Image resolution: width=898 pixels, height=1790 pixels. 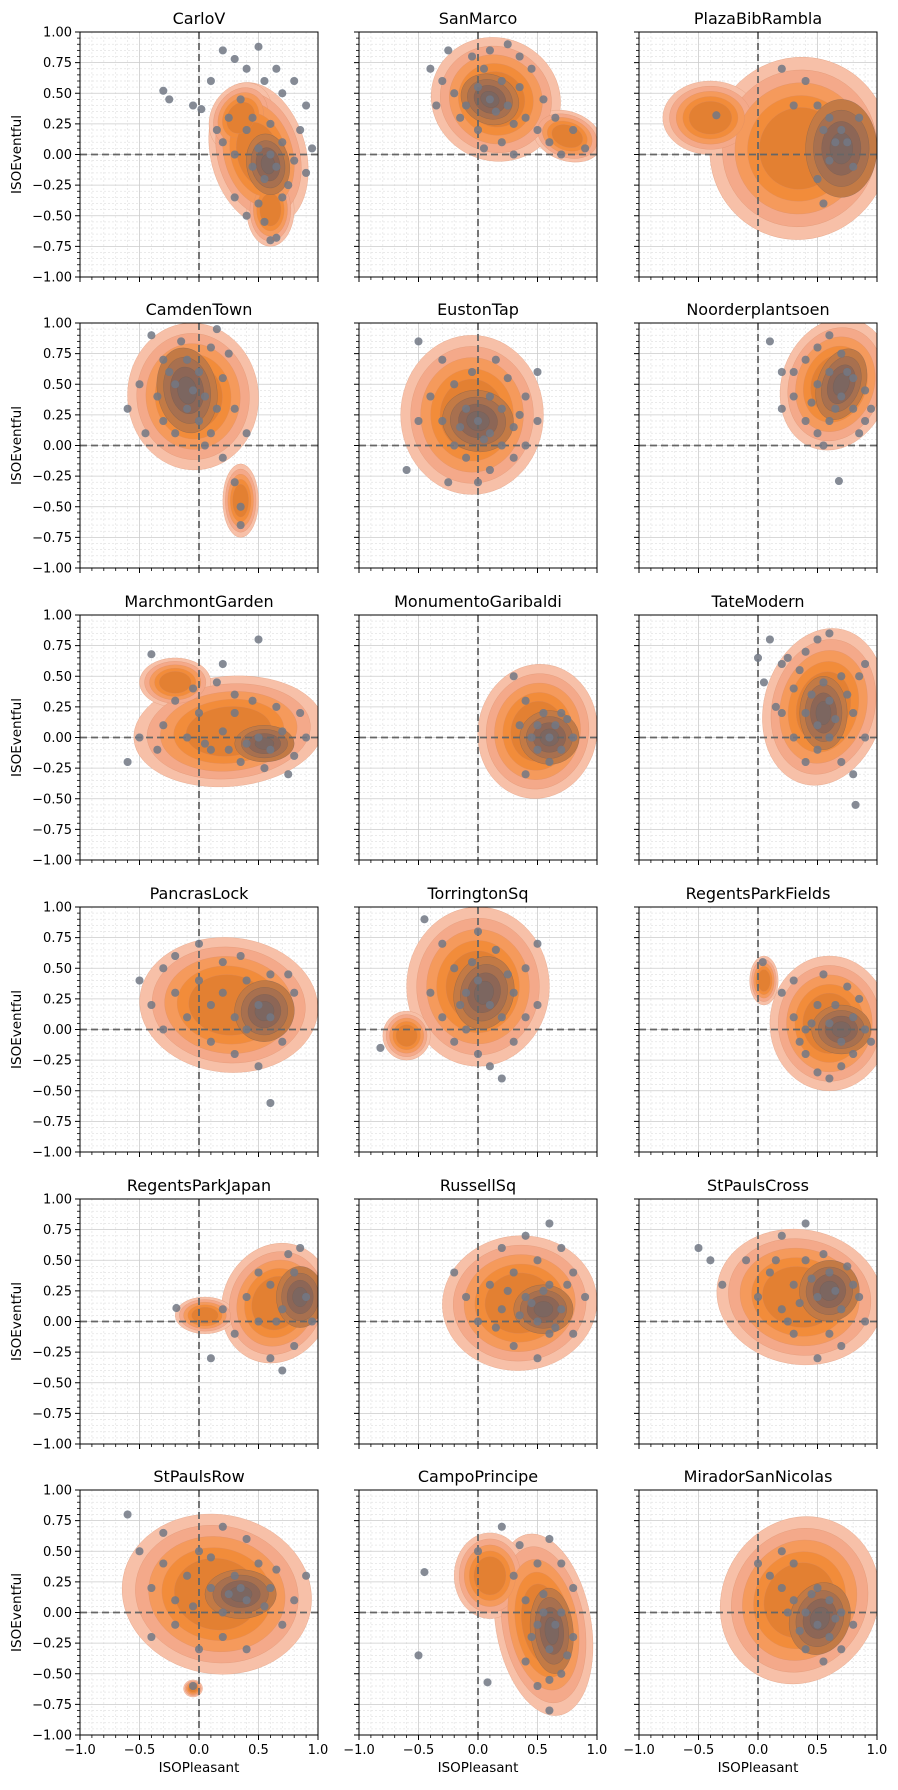 I want to click on y-axis-label: ISOEventful, so click(x=17, y=737).